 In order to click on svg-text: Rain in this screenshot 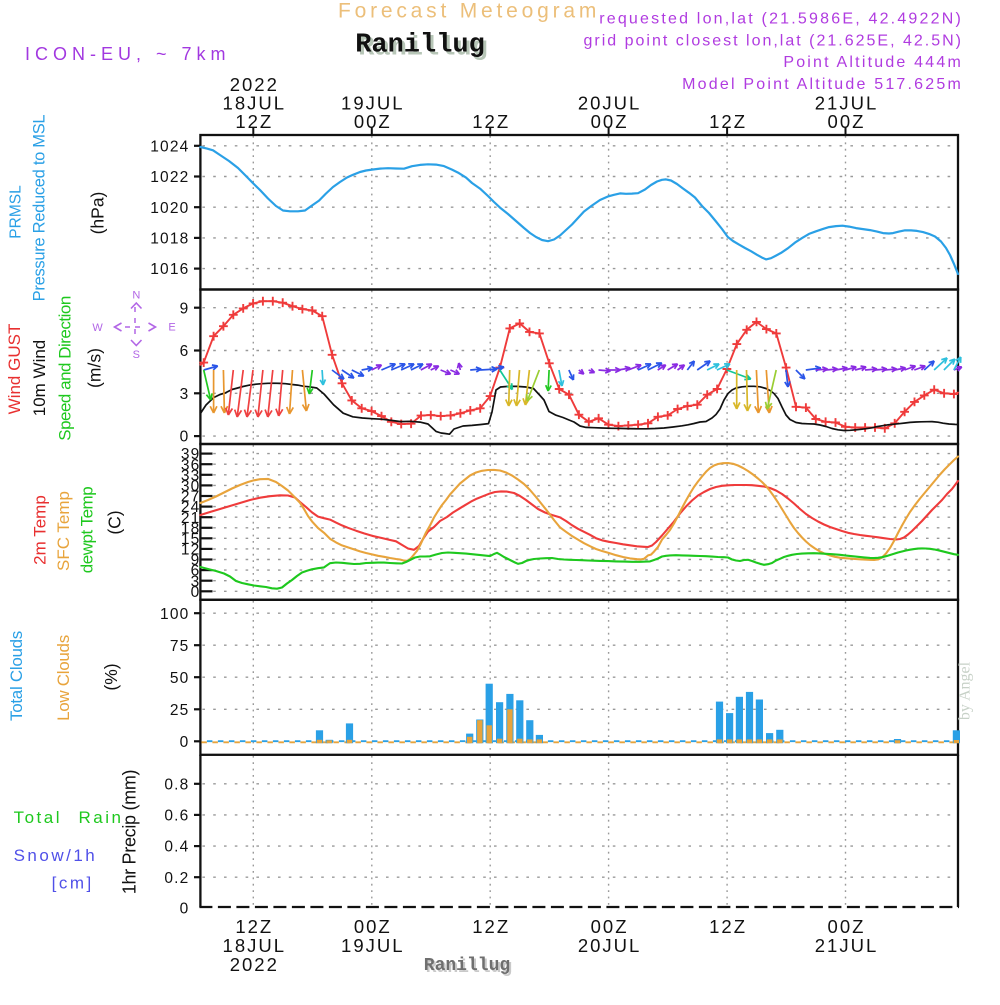, I will do `click(101, 817)`.